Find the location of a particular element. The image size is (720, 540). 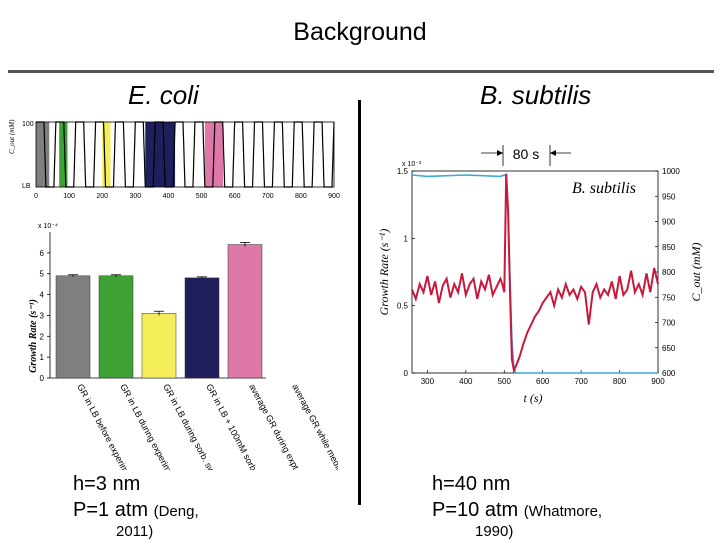

concentration-x-ticks: 0 100 200 300 400 500 600 700 800 900 is located at coordinates (187, 196).